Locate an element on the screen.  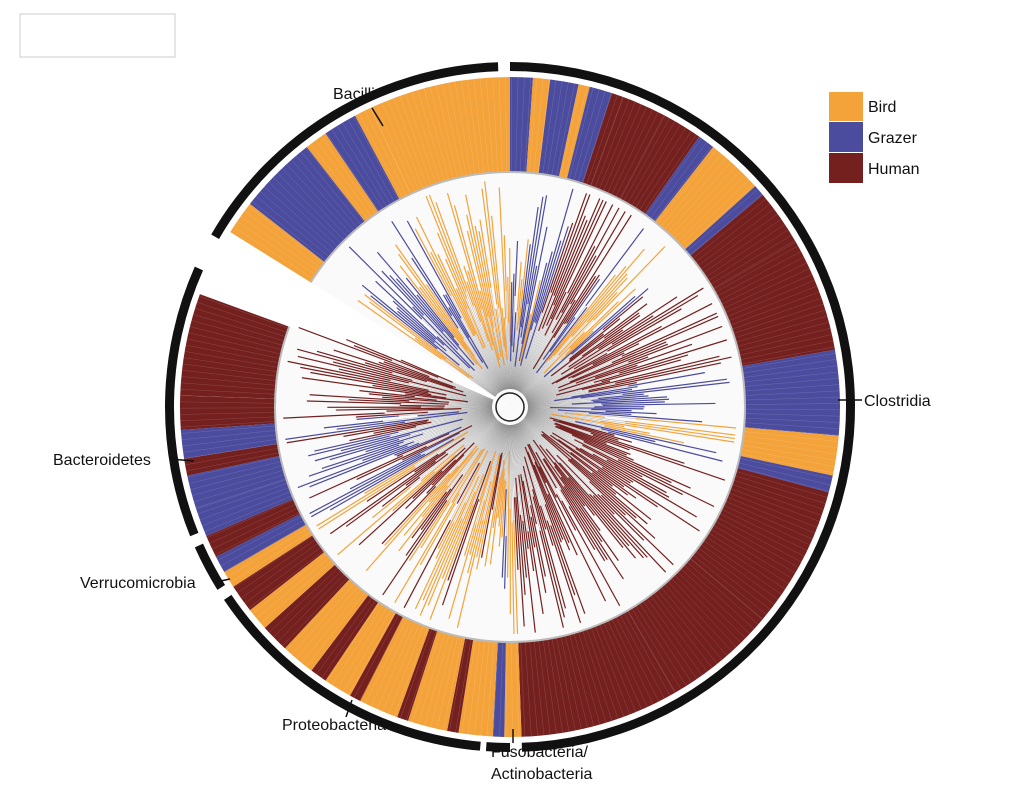
tree-root is located at coordinates (510, 407).